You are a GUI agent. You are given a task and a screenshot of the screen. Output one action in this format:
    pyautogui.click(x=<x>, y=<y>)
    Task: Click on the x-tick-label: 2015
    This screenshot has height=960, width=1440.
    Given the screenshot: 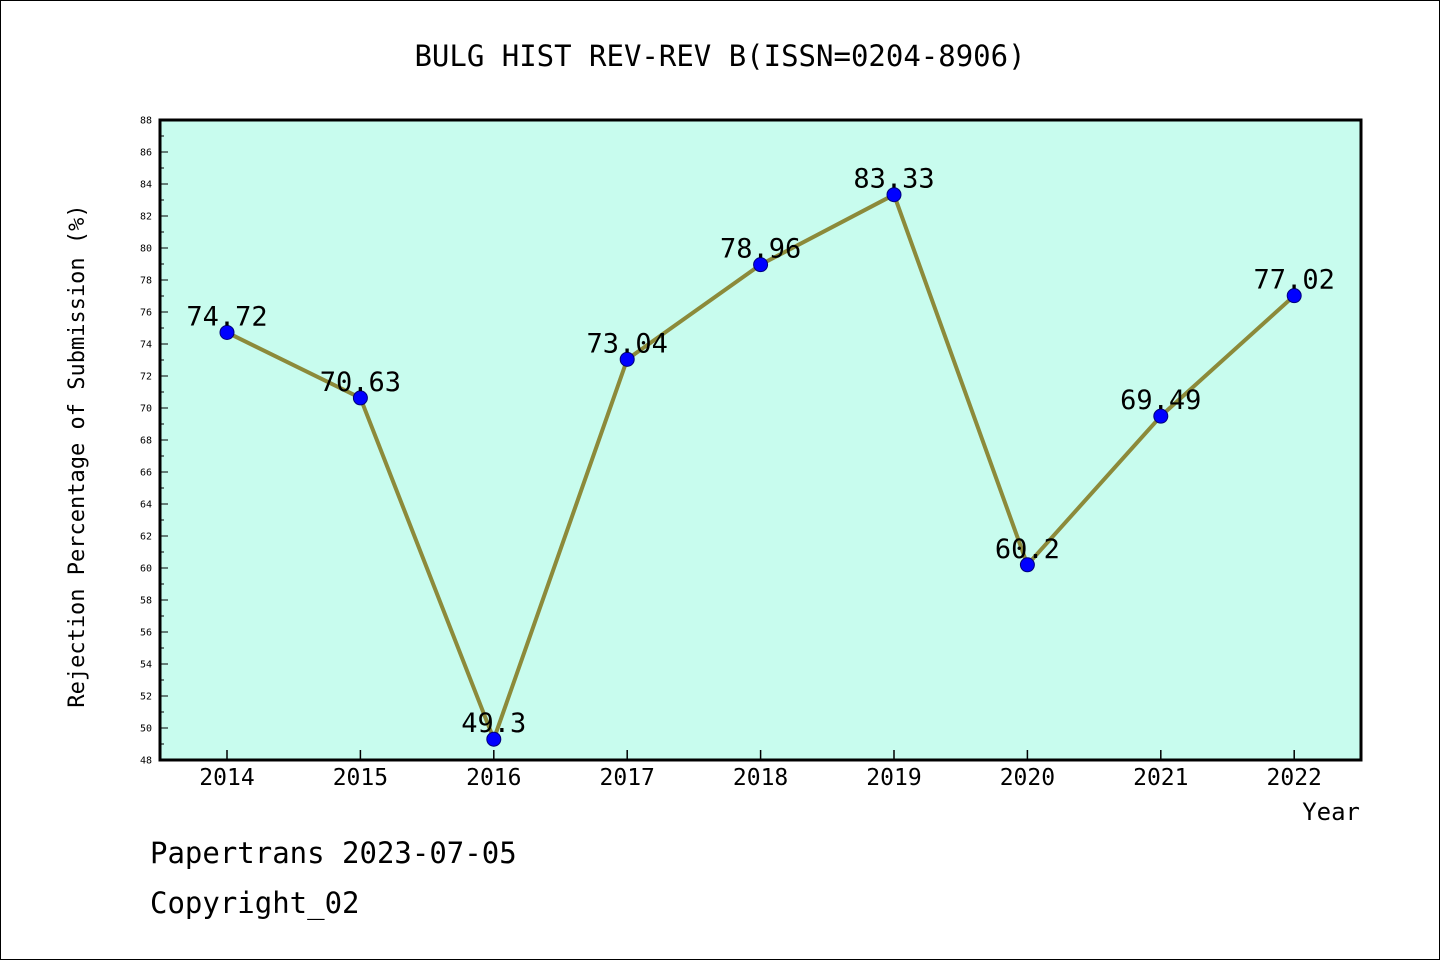 What is the action you would take?
    pyautogui.click(x=360, y=778)
    